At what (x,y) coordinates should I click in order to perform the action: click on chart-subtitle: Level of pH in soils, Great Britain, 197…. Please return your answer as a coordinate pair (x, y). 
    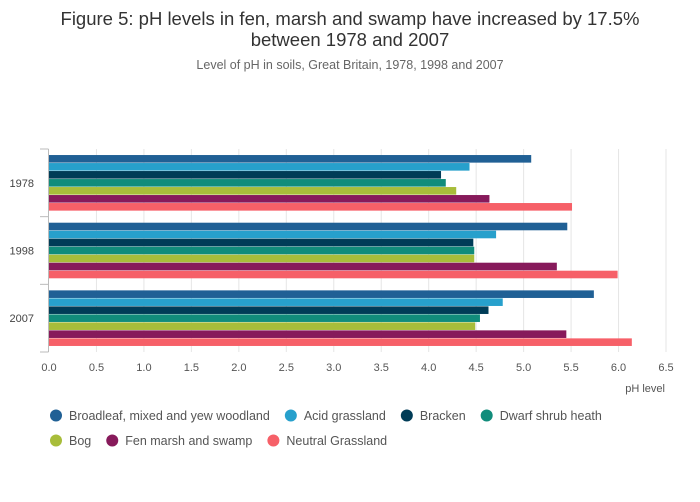
    Looking at the image, I should click on (349, 65).